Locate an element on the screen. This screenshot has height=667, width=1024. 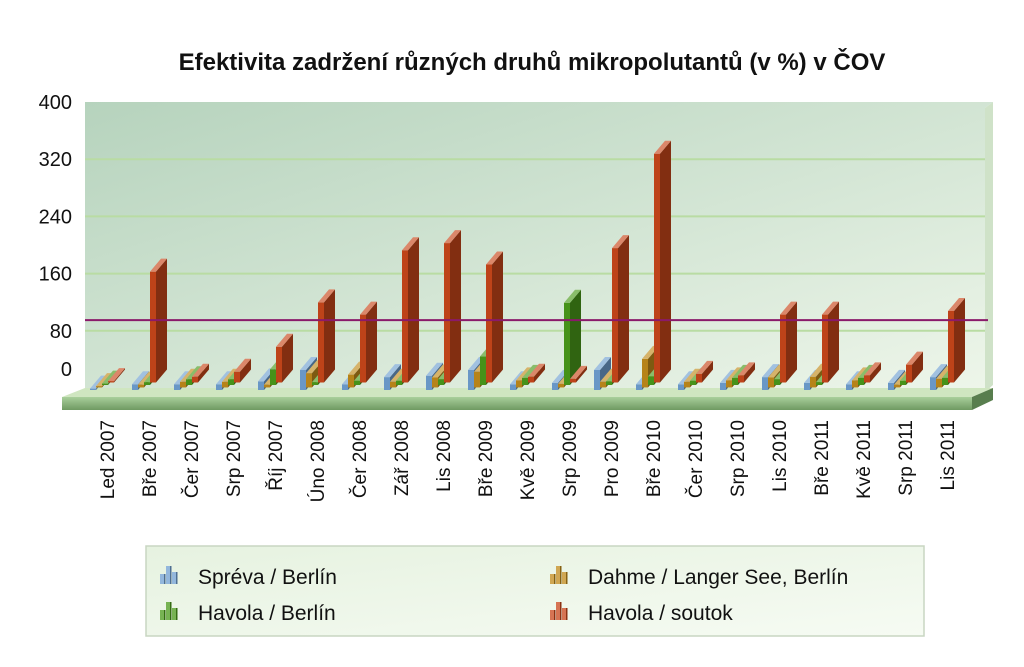
legend-item: Havola / soutok is located at coordinates (641, 613).